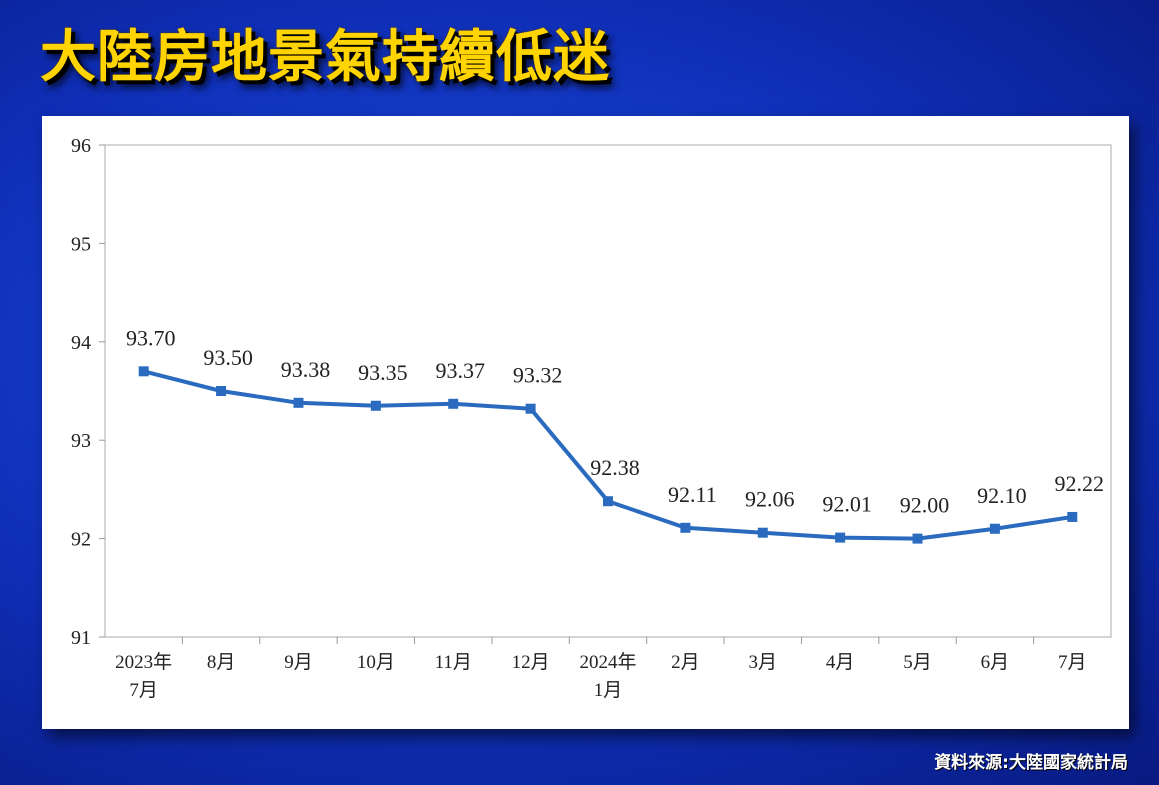  I want to click on x-tick-label: 10月, so click(376, 662).